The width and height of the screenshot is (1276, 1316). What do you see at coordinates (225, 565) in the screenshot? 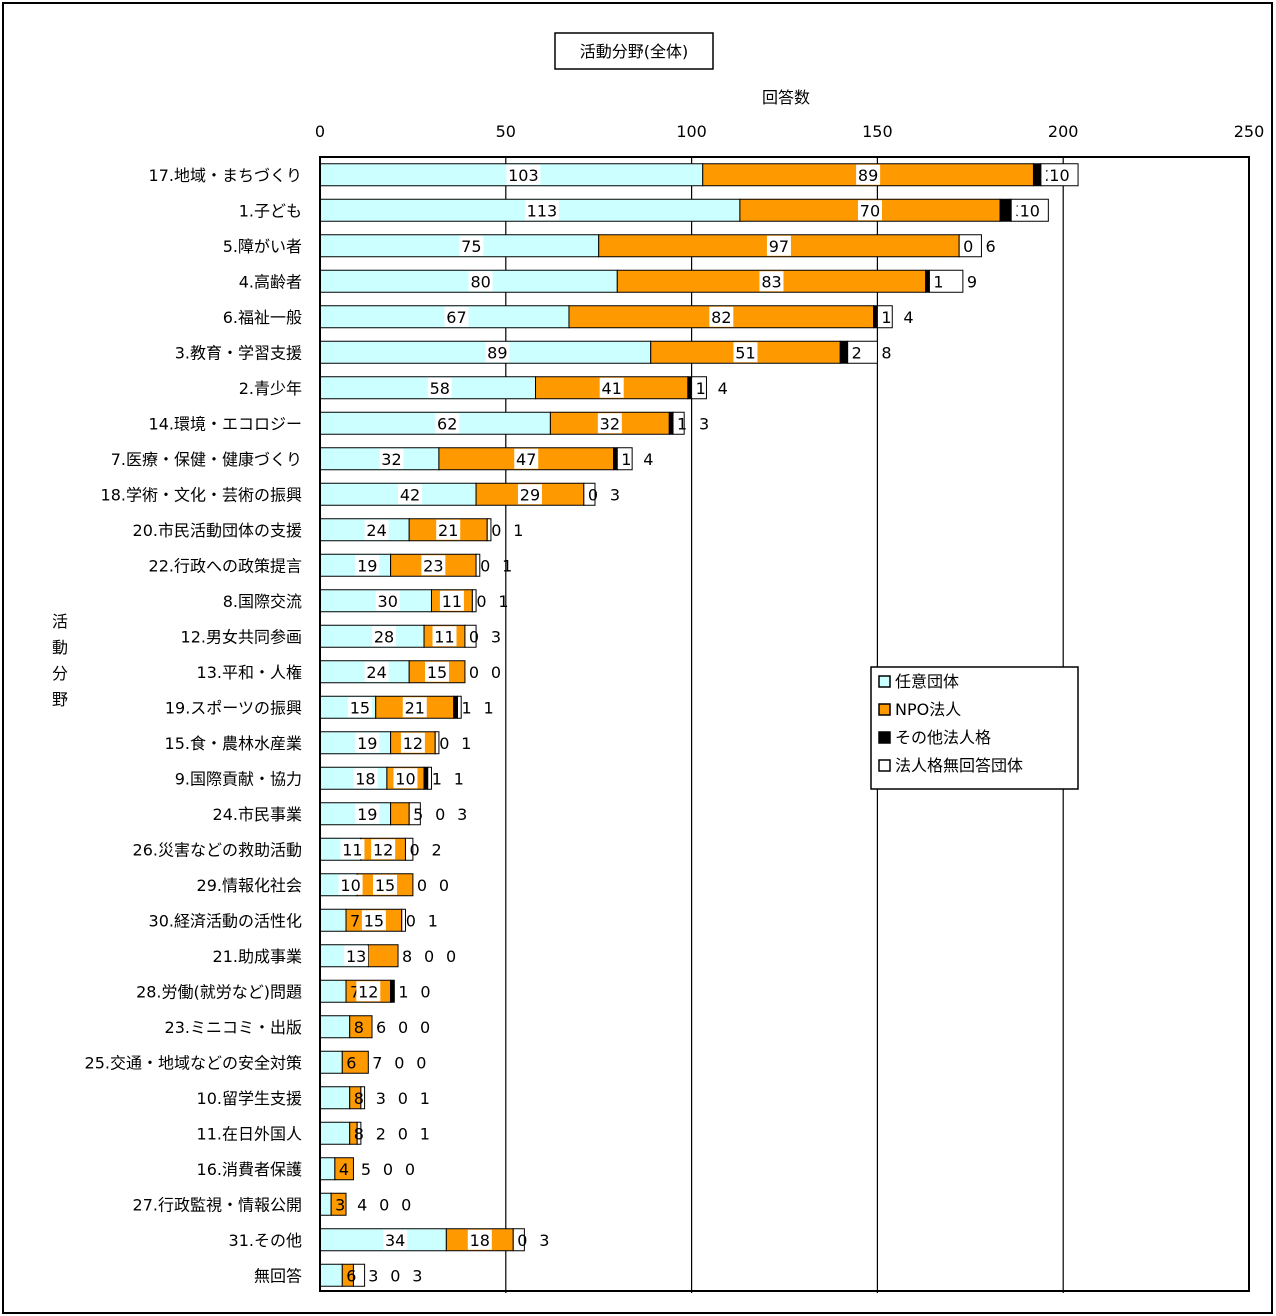
I see `category-label: 22.行政への政策提言` at bounding box center [225, 565].